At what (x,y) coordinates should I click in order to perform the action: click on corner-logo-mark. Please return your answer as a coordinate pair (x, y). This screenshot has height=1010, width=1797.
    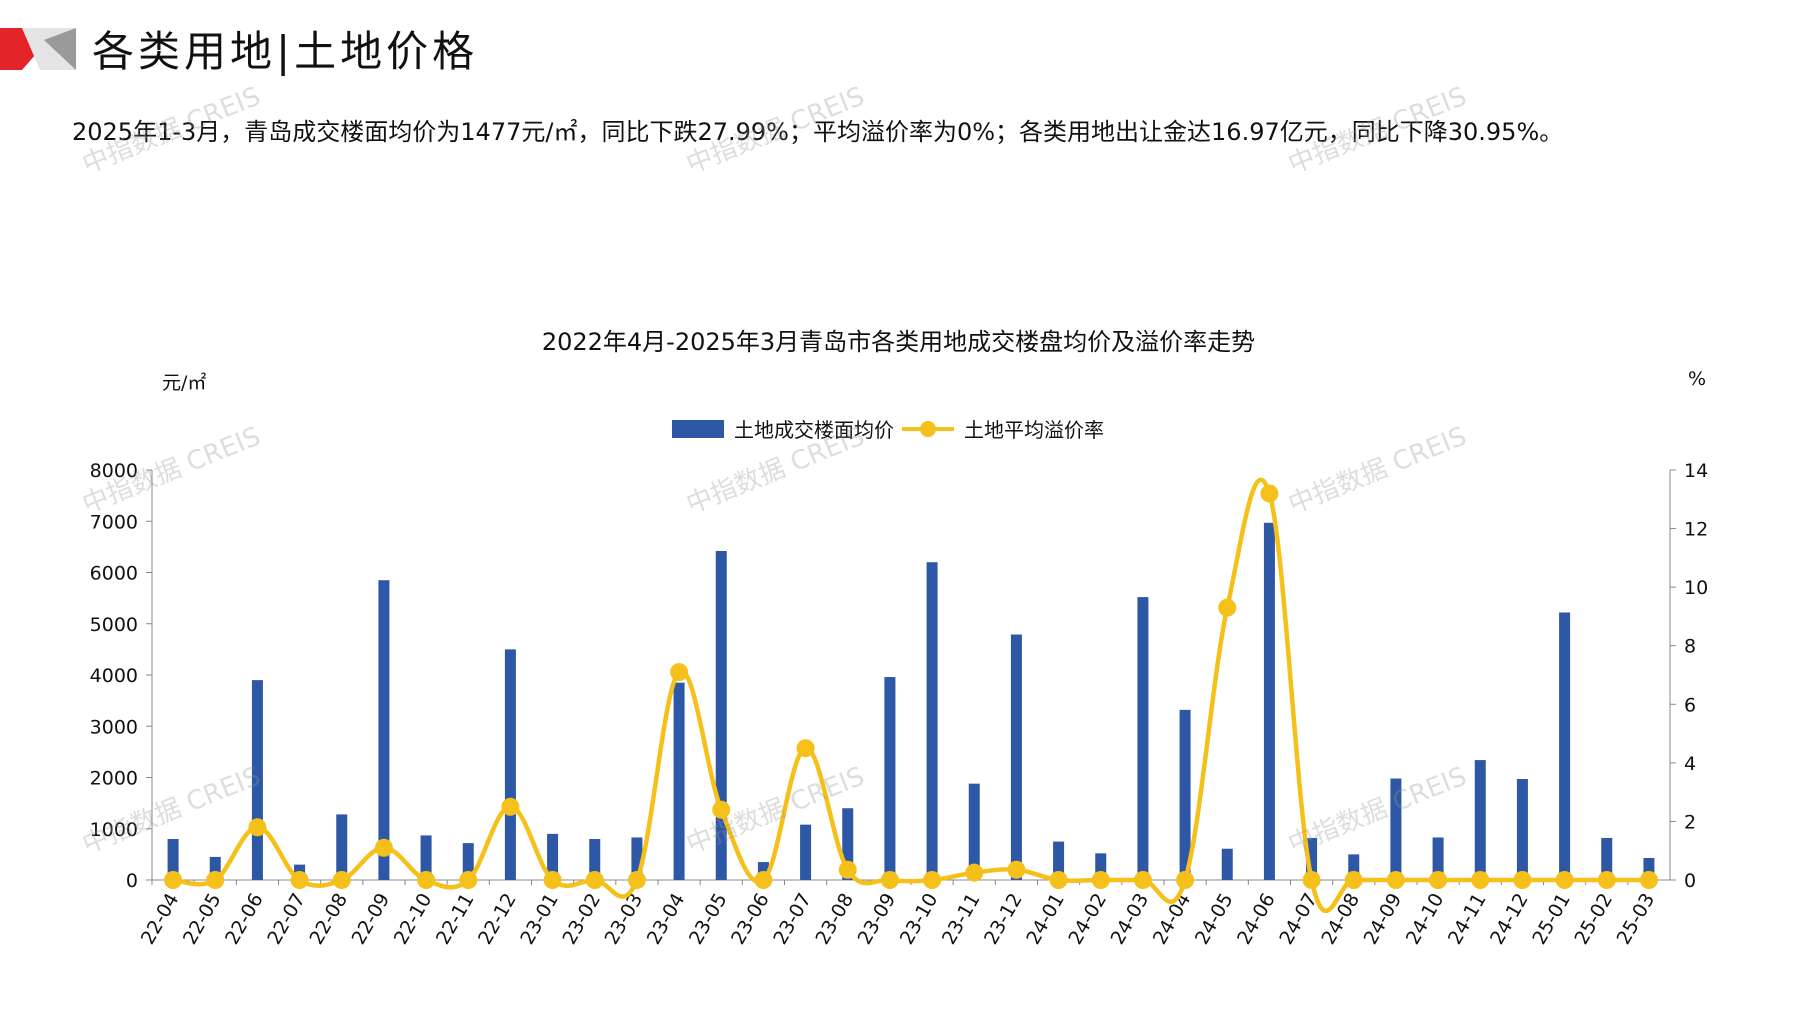
    Looking at the image, I should click on (38, 49).